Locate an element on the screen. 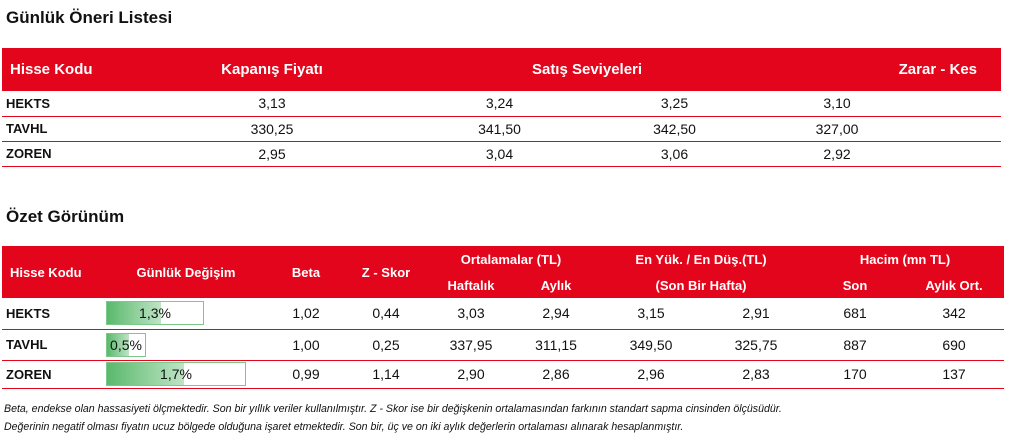 This screenshot has width=1021, height=442. monthly-avg: 2,86 is located at coordinates (556, 374).